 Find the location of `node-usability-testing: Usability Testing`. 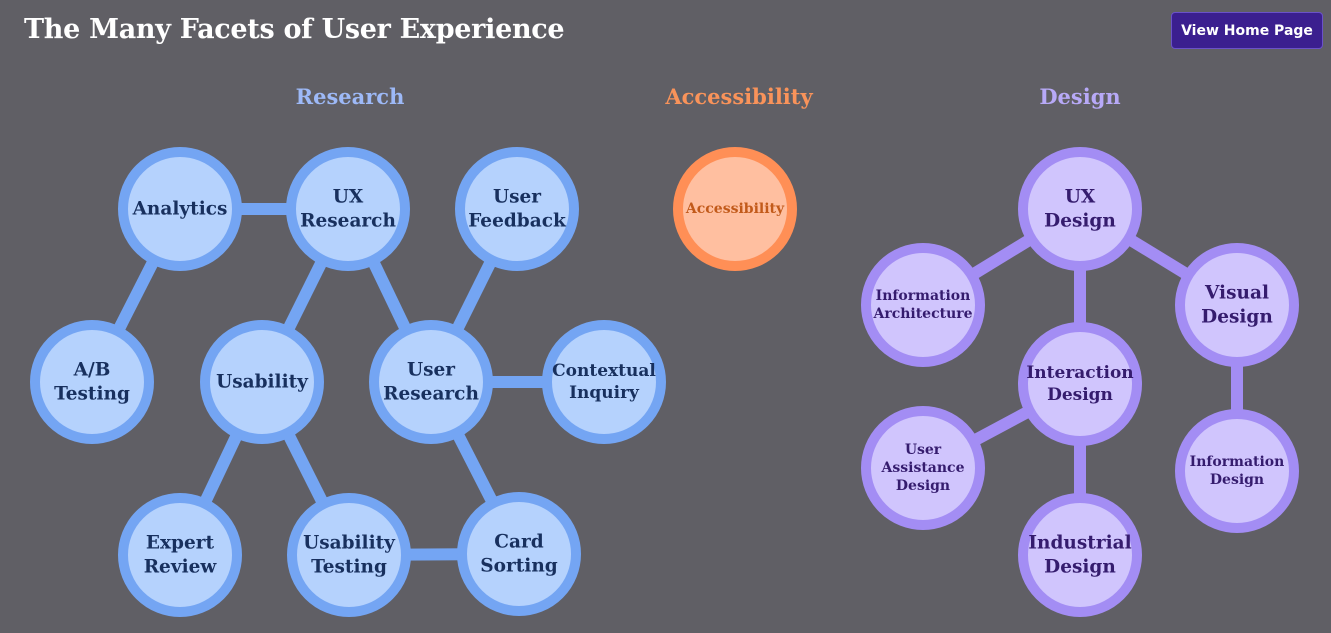

node-usability-testing: Usability Testing is located at coordinates (349, 555).